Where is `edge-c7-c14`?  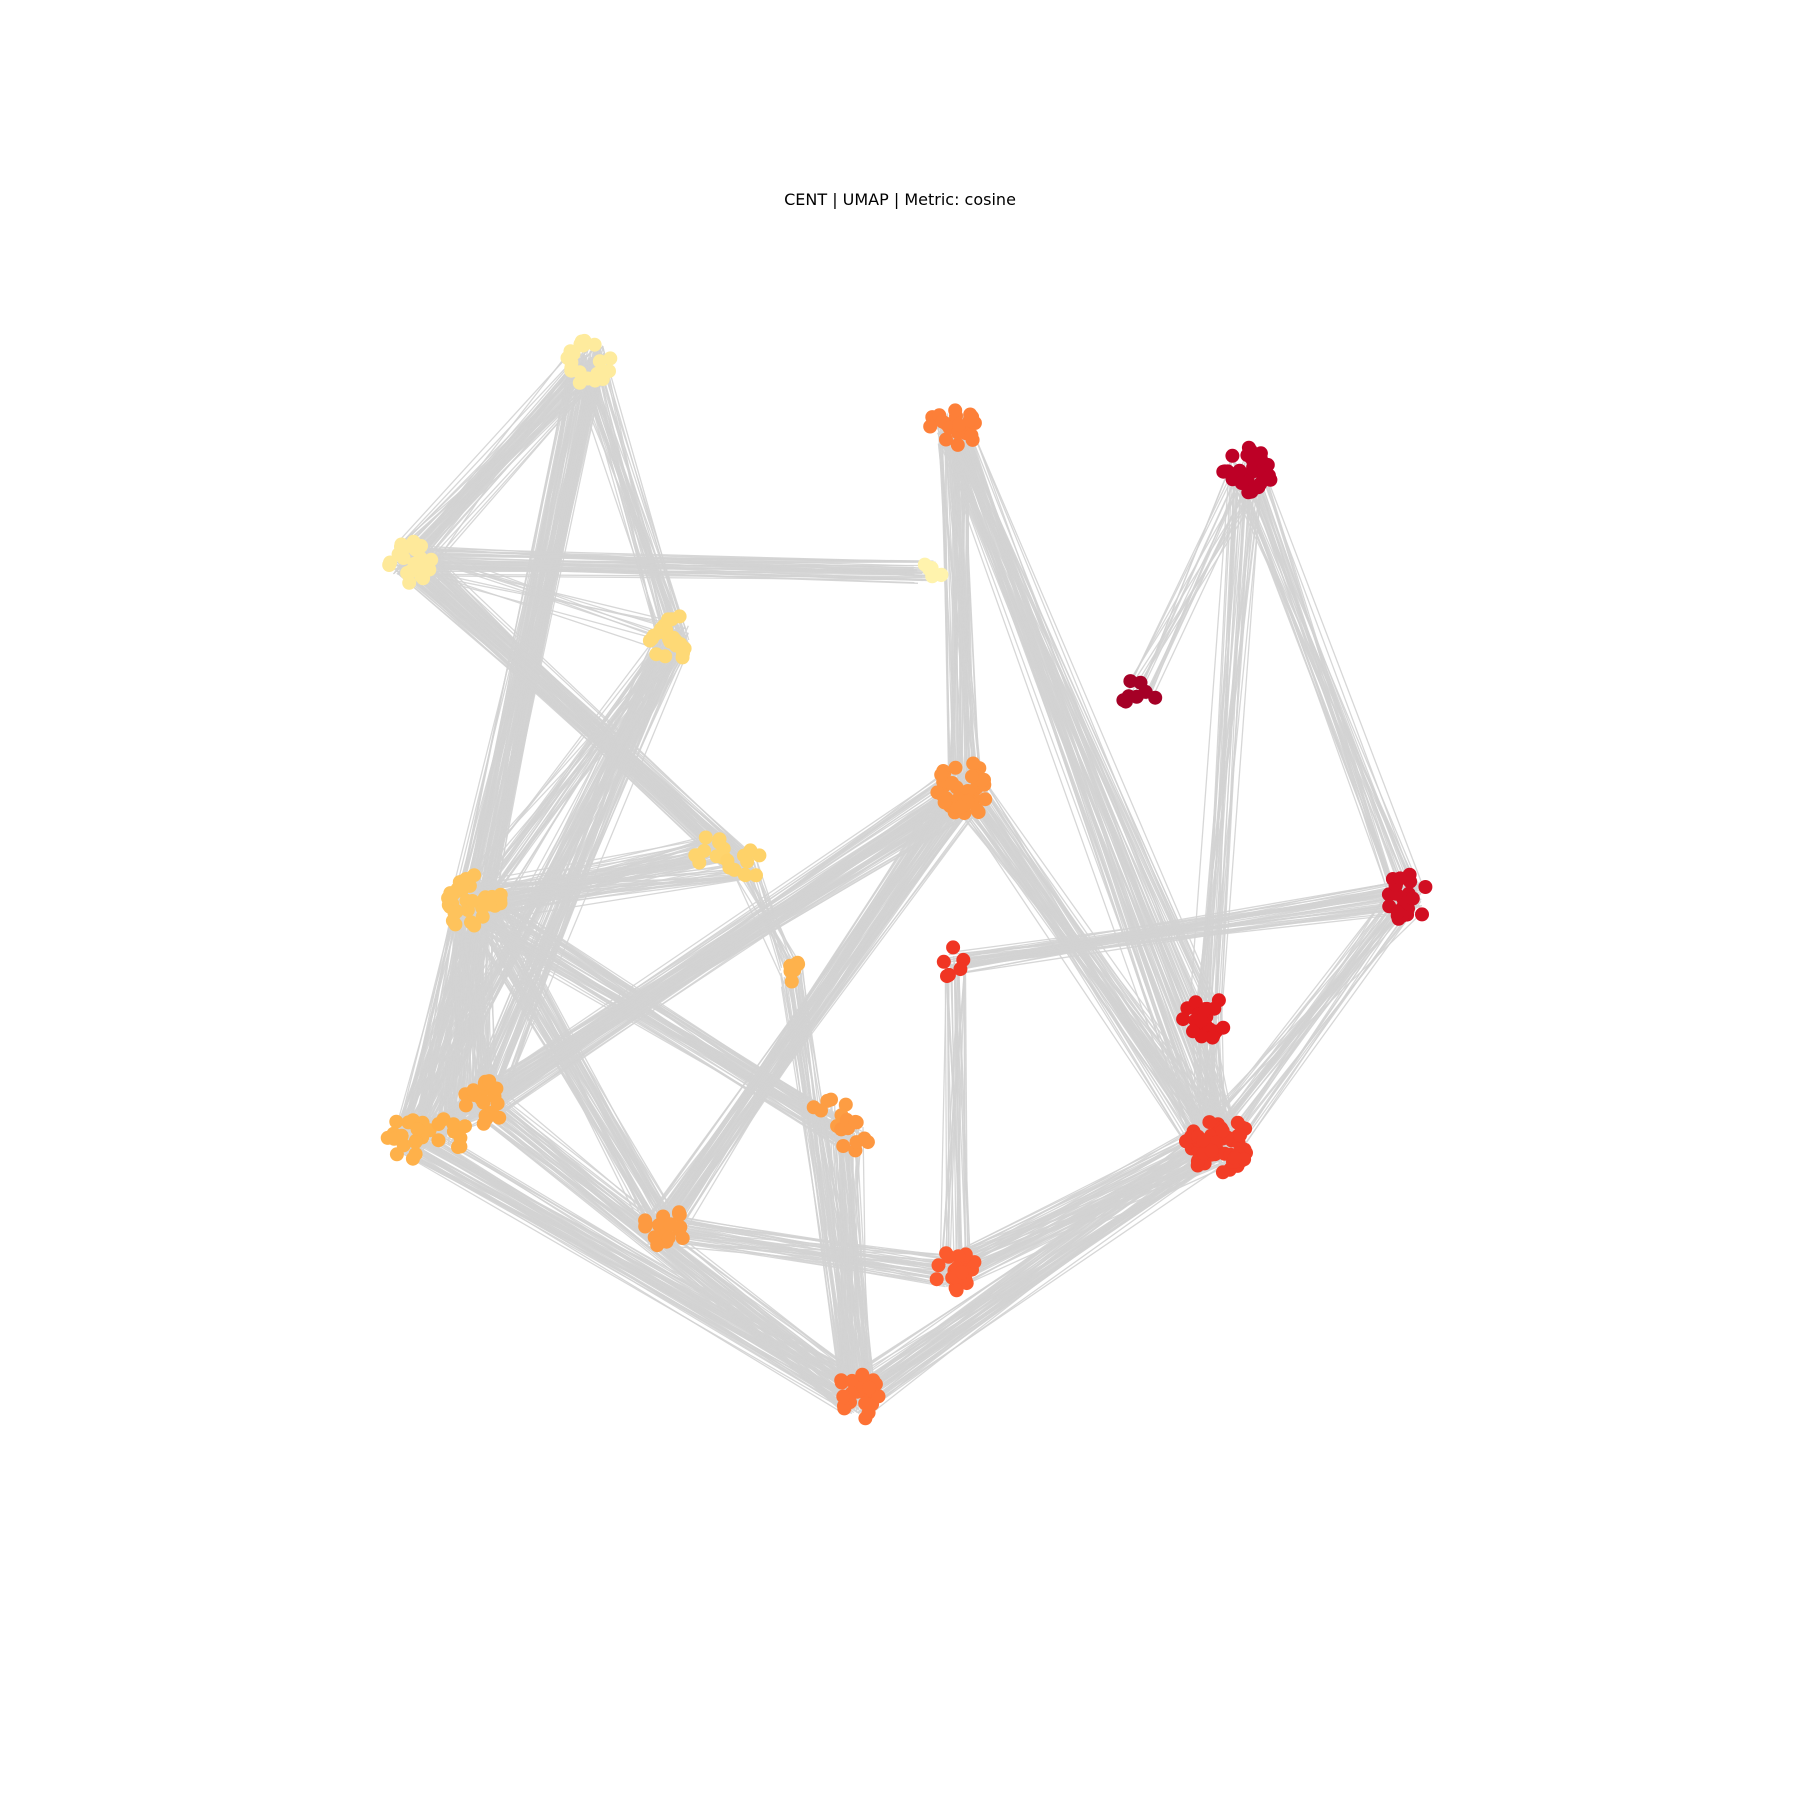 edge-c7-c14 is located at coordinates (568, 1070).